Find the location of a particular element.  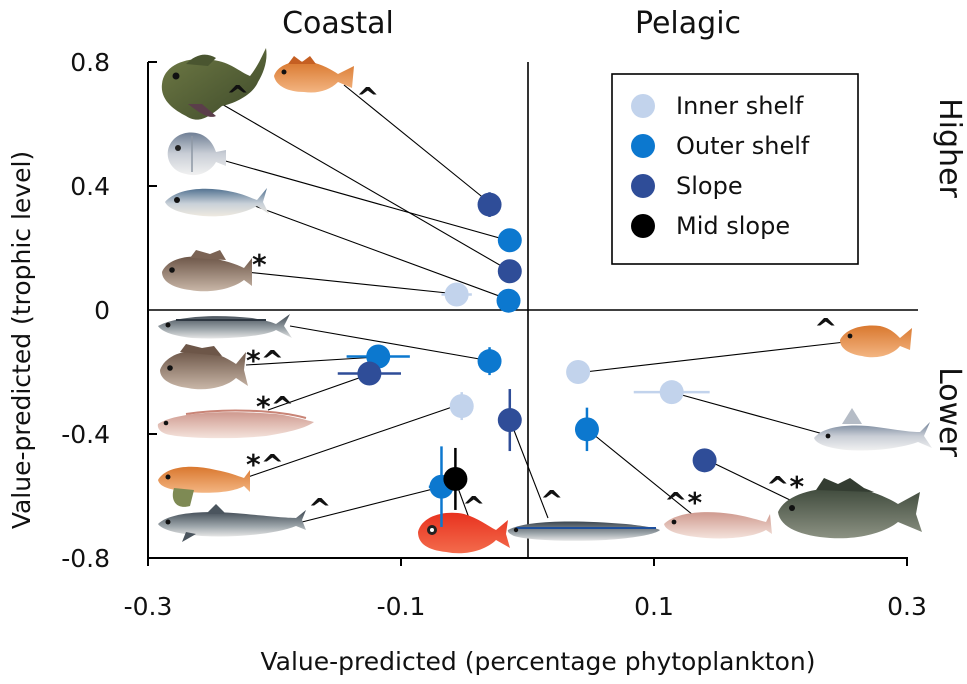

x-tick-label: 0.3 is located at coordinates (907, 606).